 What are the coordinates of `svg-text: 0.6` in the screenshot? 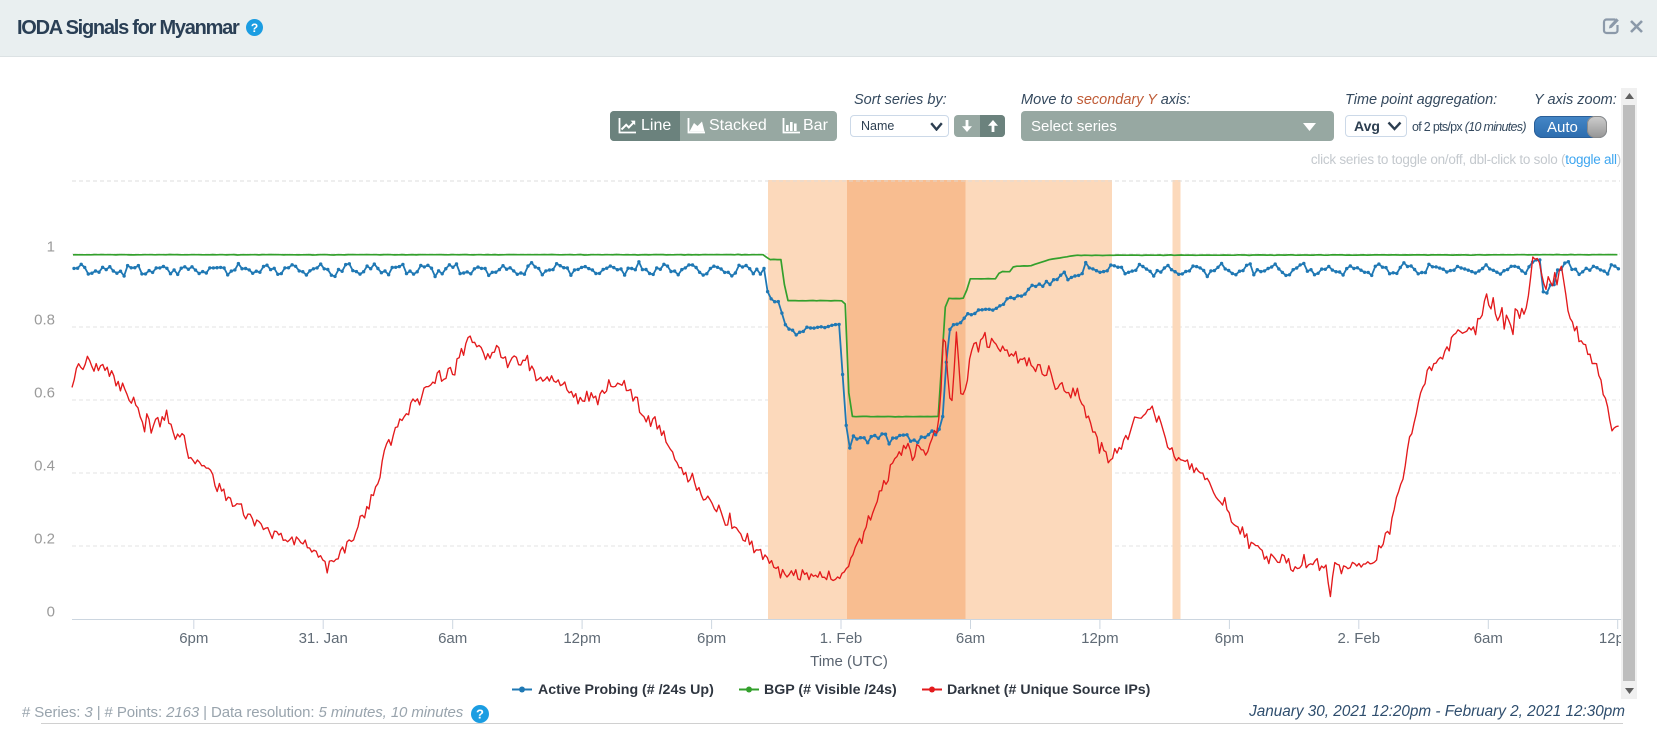 It's located at (44, 393).